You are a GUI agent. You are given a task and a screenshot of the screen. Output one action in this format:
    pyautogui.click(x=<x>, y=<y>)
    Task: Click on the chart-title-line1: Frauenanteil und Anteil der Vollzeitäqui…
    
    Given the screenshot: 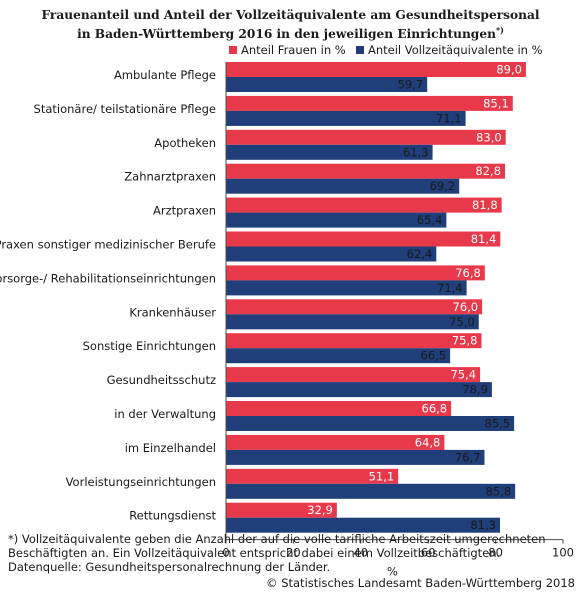 What is the action you would take?
    pyautogui.click(x=290, y=15)
    